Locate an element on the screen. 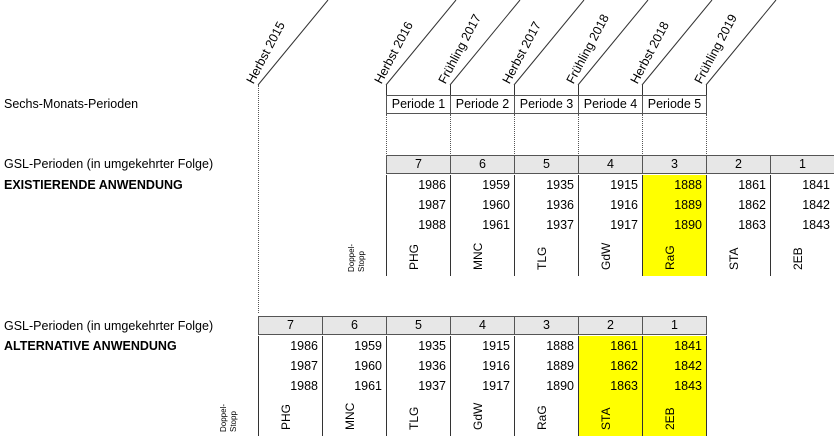  year-value: 1841 is located at coordinates (816, 185).